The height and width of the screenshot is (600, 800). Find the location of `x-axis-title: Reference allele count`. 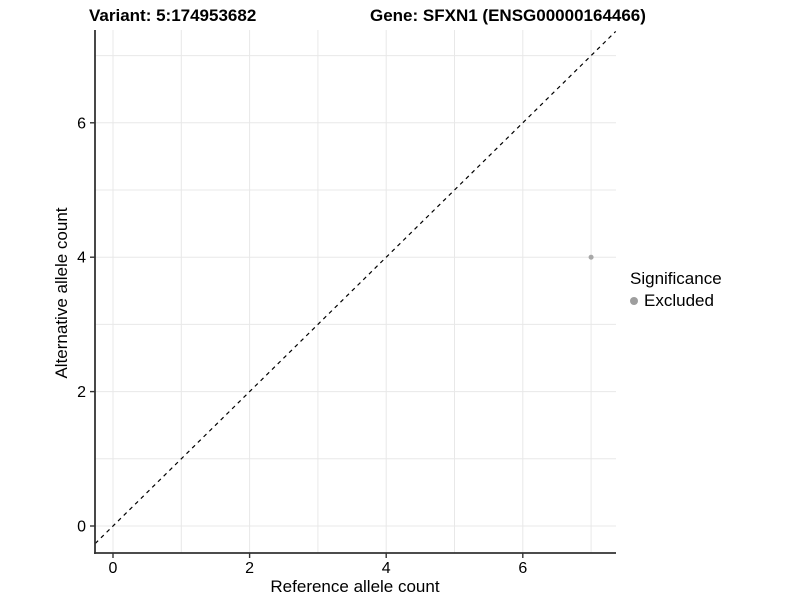

x-axis-title: Reference allele count is located at coordinates (355, 586).